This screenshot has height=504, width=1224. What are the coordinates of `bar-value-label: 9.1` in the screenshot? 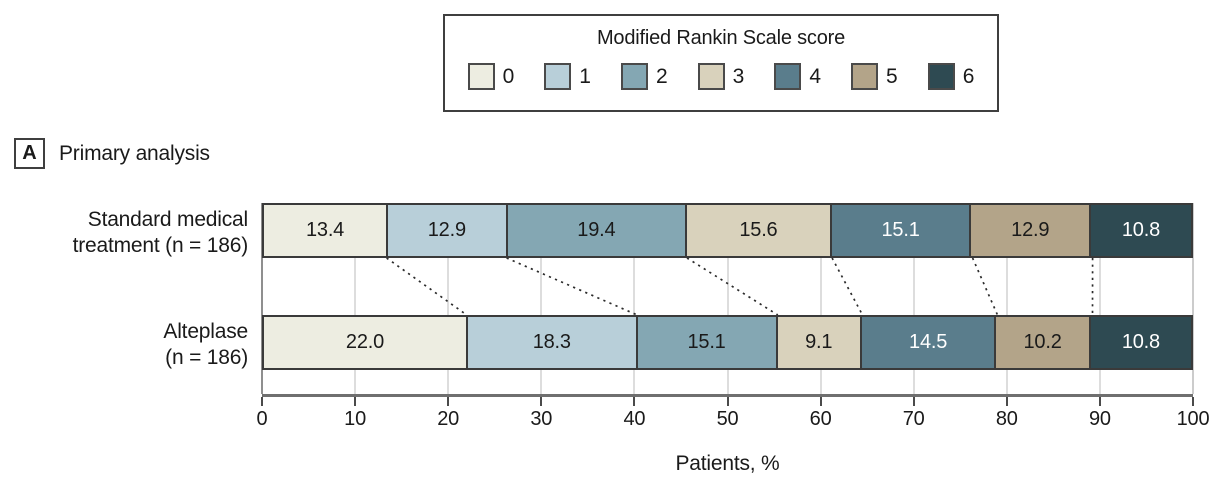 It's located at (819, 342).